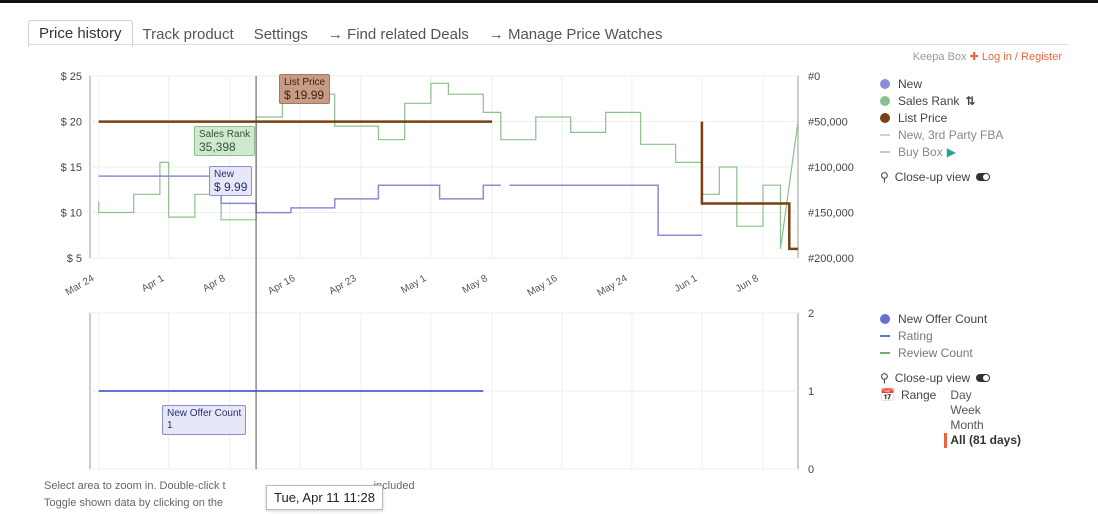 This screenshot has height=514, width=1098. Describe the element at coordinates (885, 134) in the screenshot. I see `third-party-line-icon` at that location.